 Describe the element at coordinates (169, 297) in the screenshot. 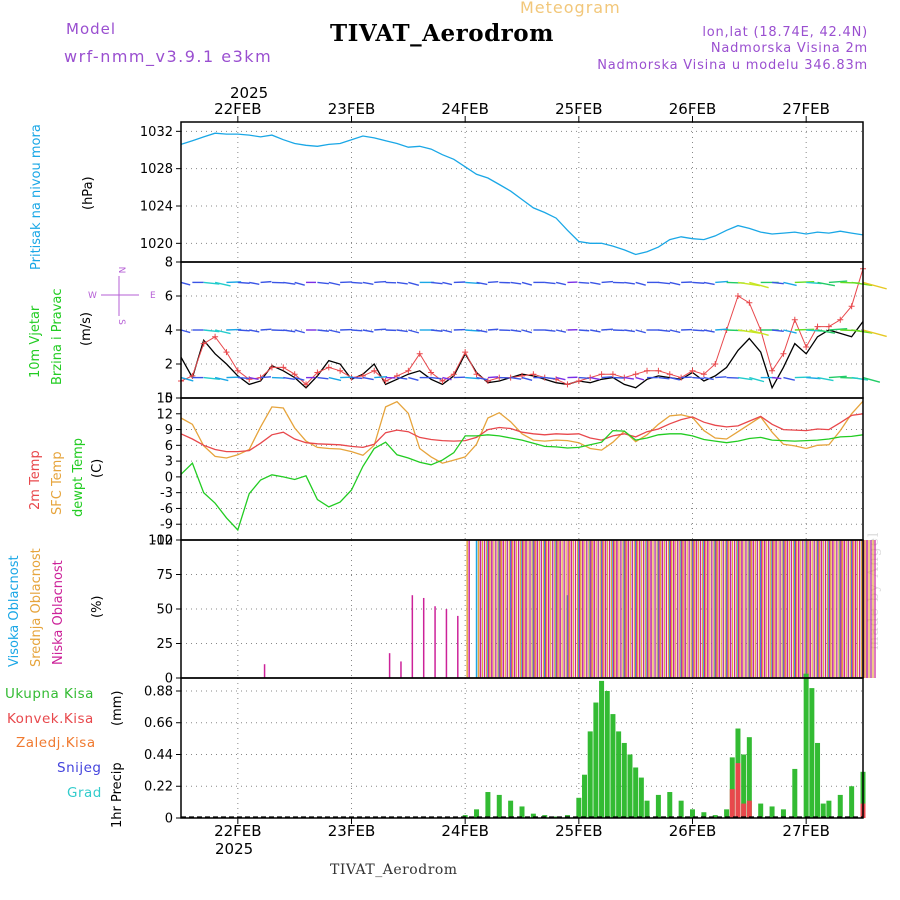

I see `y-tick-label: 6` at that location.